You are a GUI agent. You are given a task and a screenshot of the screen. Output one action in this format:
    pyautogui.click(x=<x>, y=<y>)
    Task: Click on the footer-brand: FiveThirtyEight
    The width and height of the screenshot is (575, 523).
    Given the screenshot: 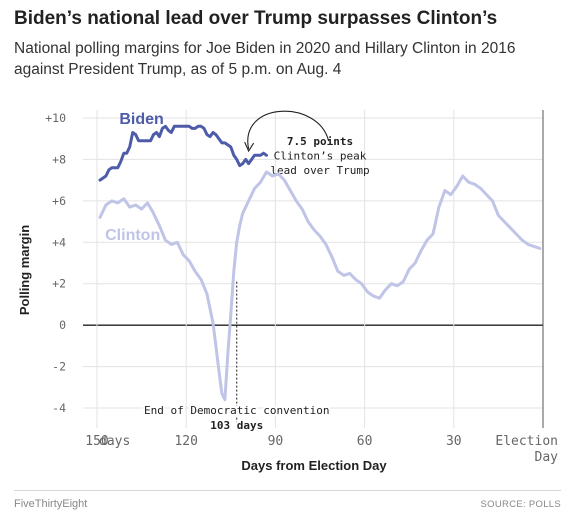 What is the action you would take?
    pyautogui.click(x=51, y=504)
    